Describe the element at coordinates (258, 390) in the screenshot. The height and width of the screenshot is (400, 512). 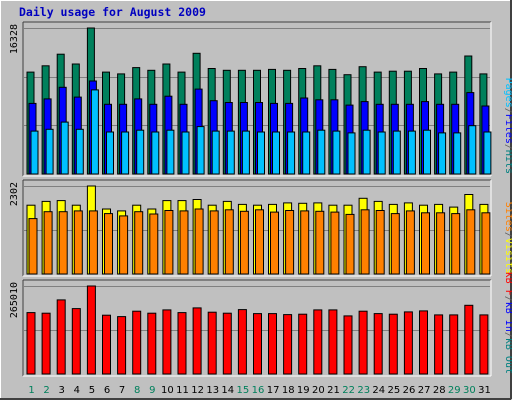
I see `day-label-16: 16` at that location.